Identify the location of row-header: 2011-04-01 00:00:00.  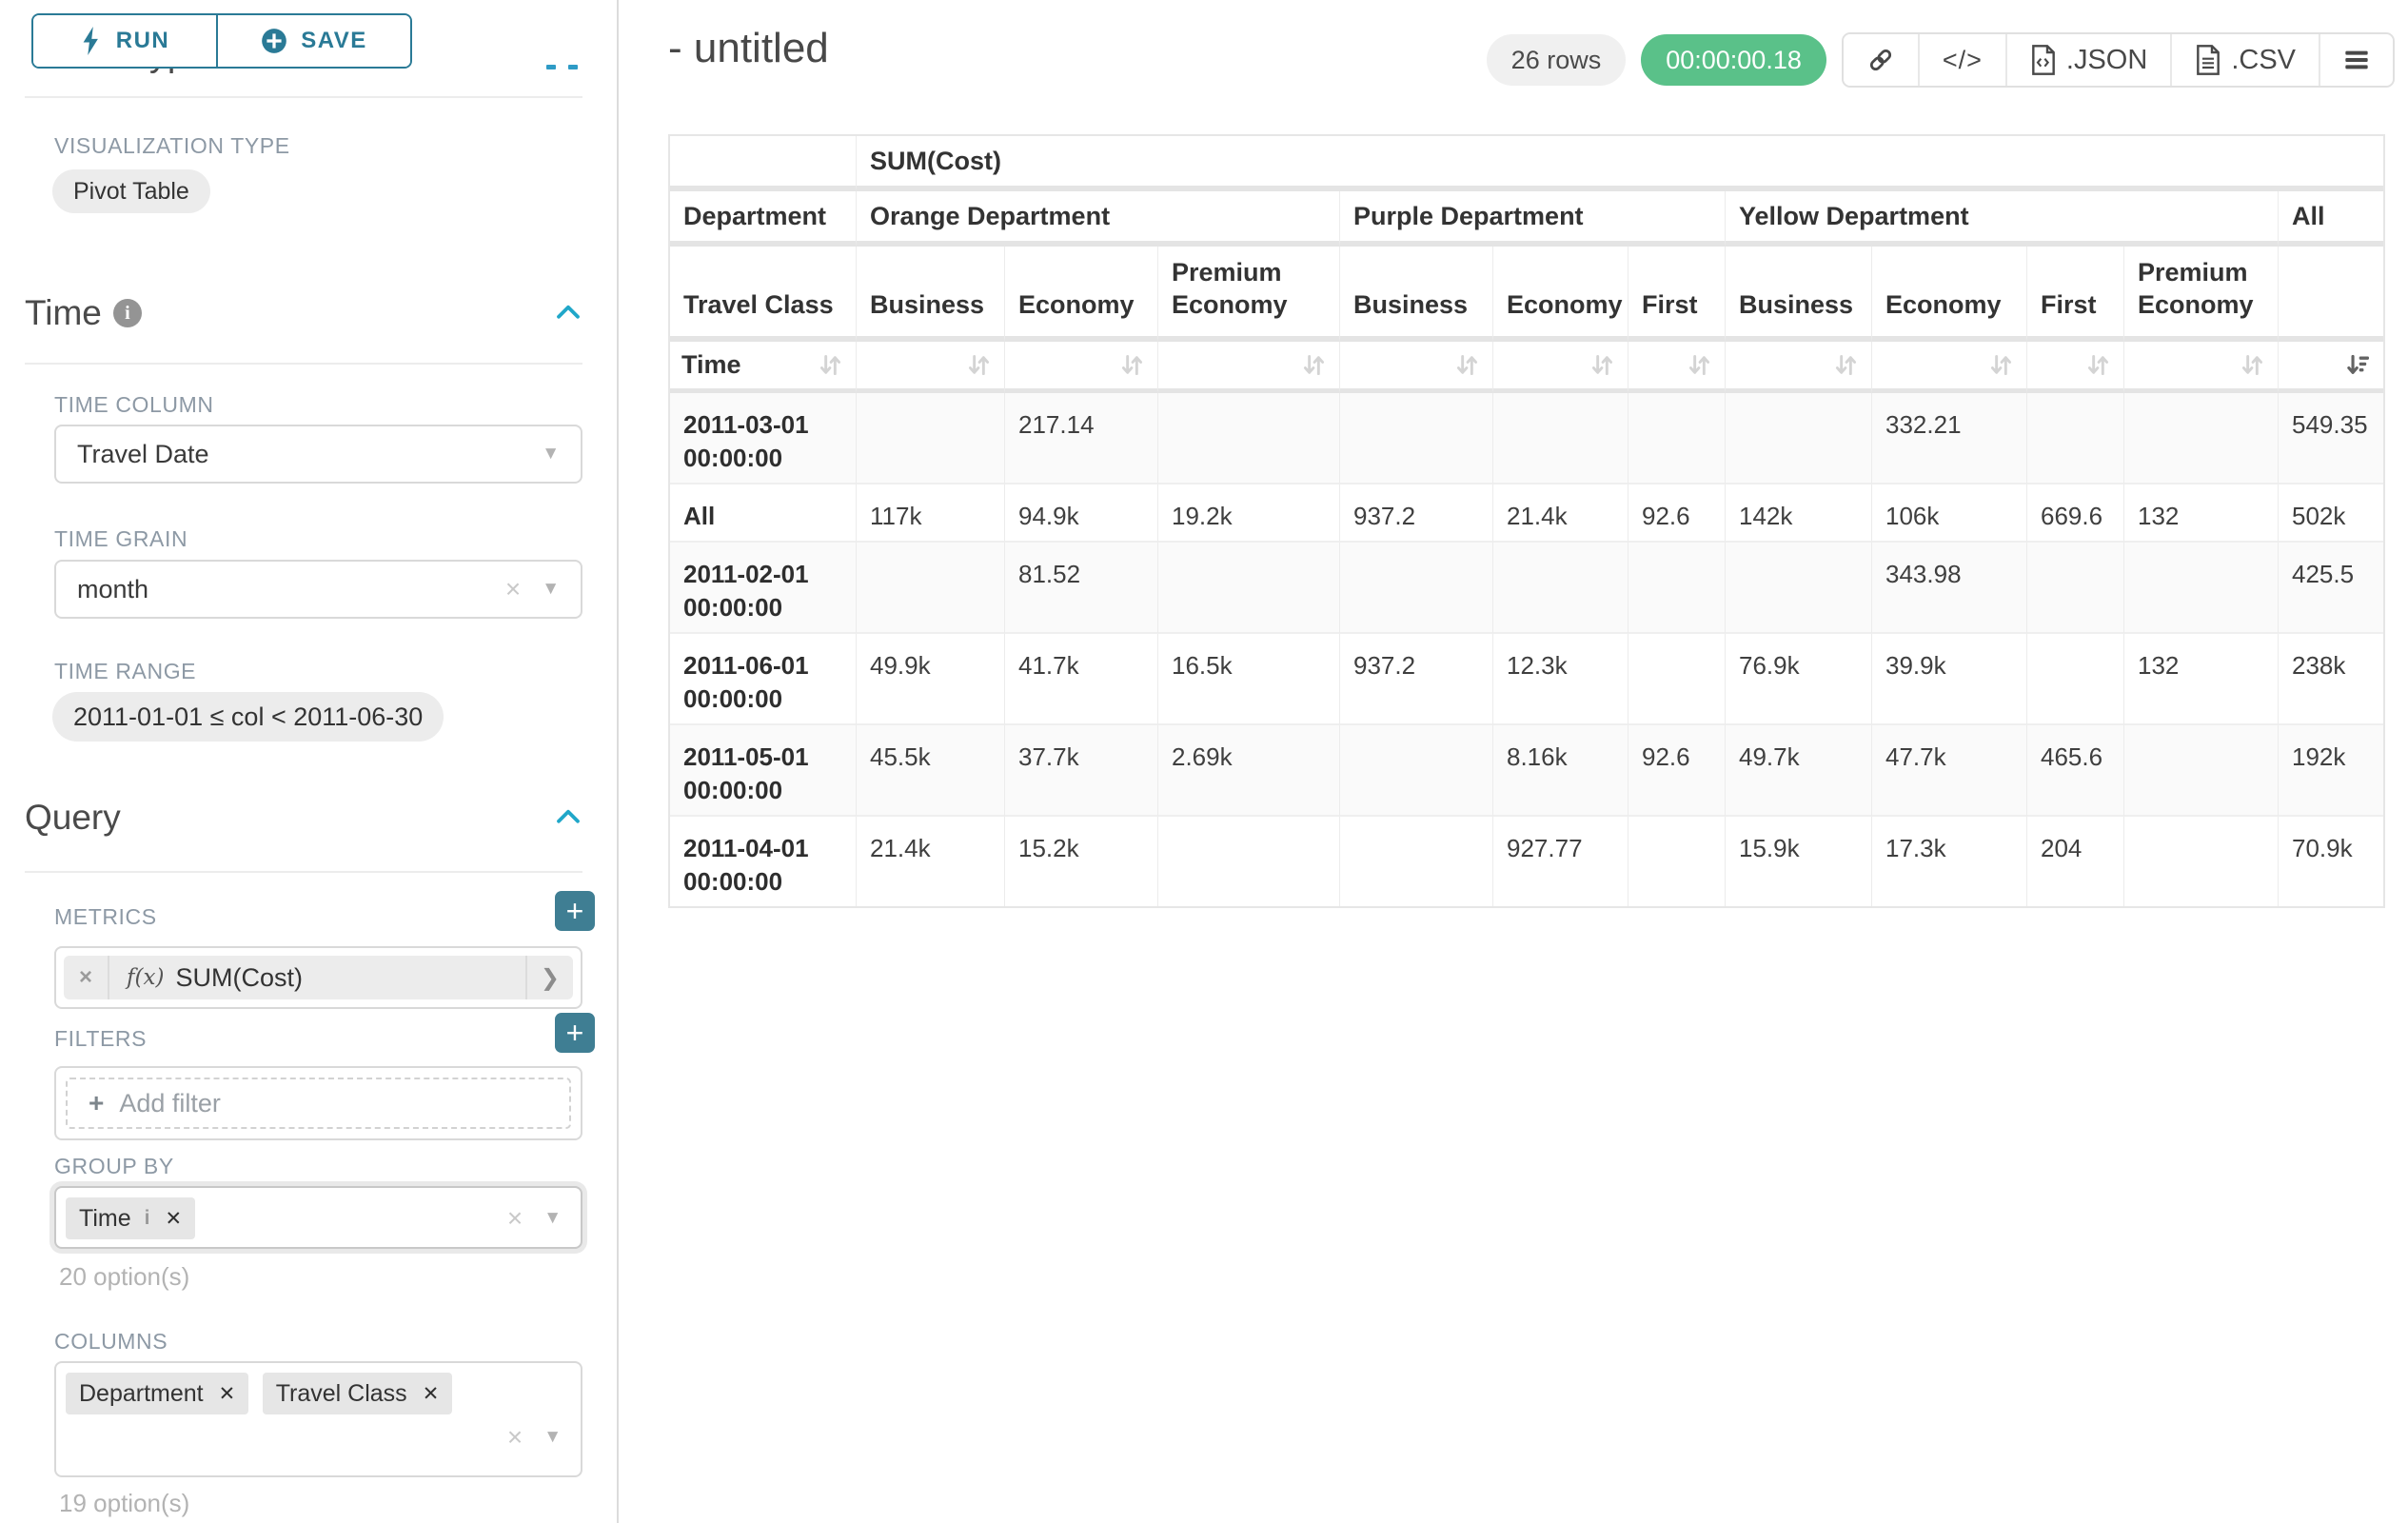
(763, 862).